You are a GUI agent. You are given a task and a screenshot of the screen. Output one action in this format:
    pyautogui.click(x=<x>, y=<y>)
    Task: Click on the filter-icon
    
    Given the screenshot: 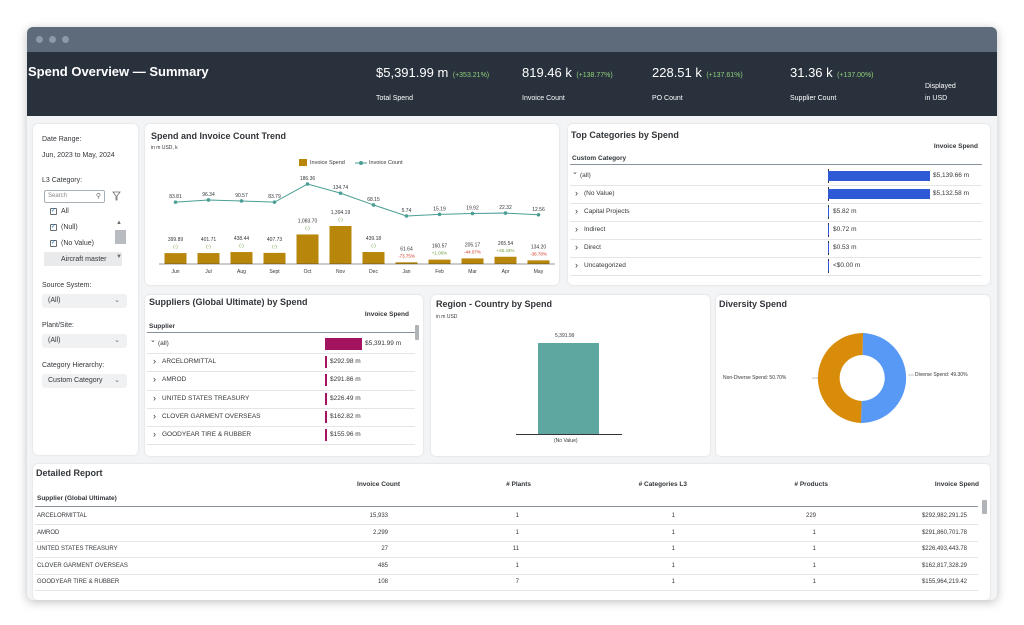 What is the action you would take?
    pyautogui.click(x=116, y=196)
    